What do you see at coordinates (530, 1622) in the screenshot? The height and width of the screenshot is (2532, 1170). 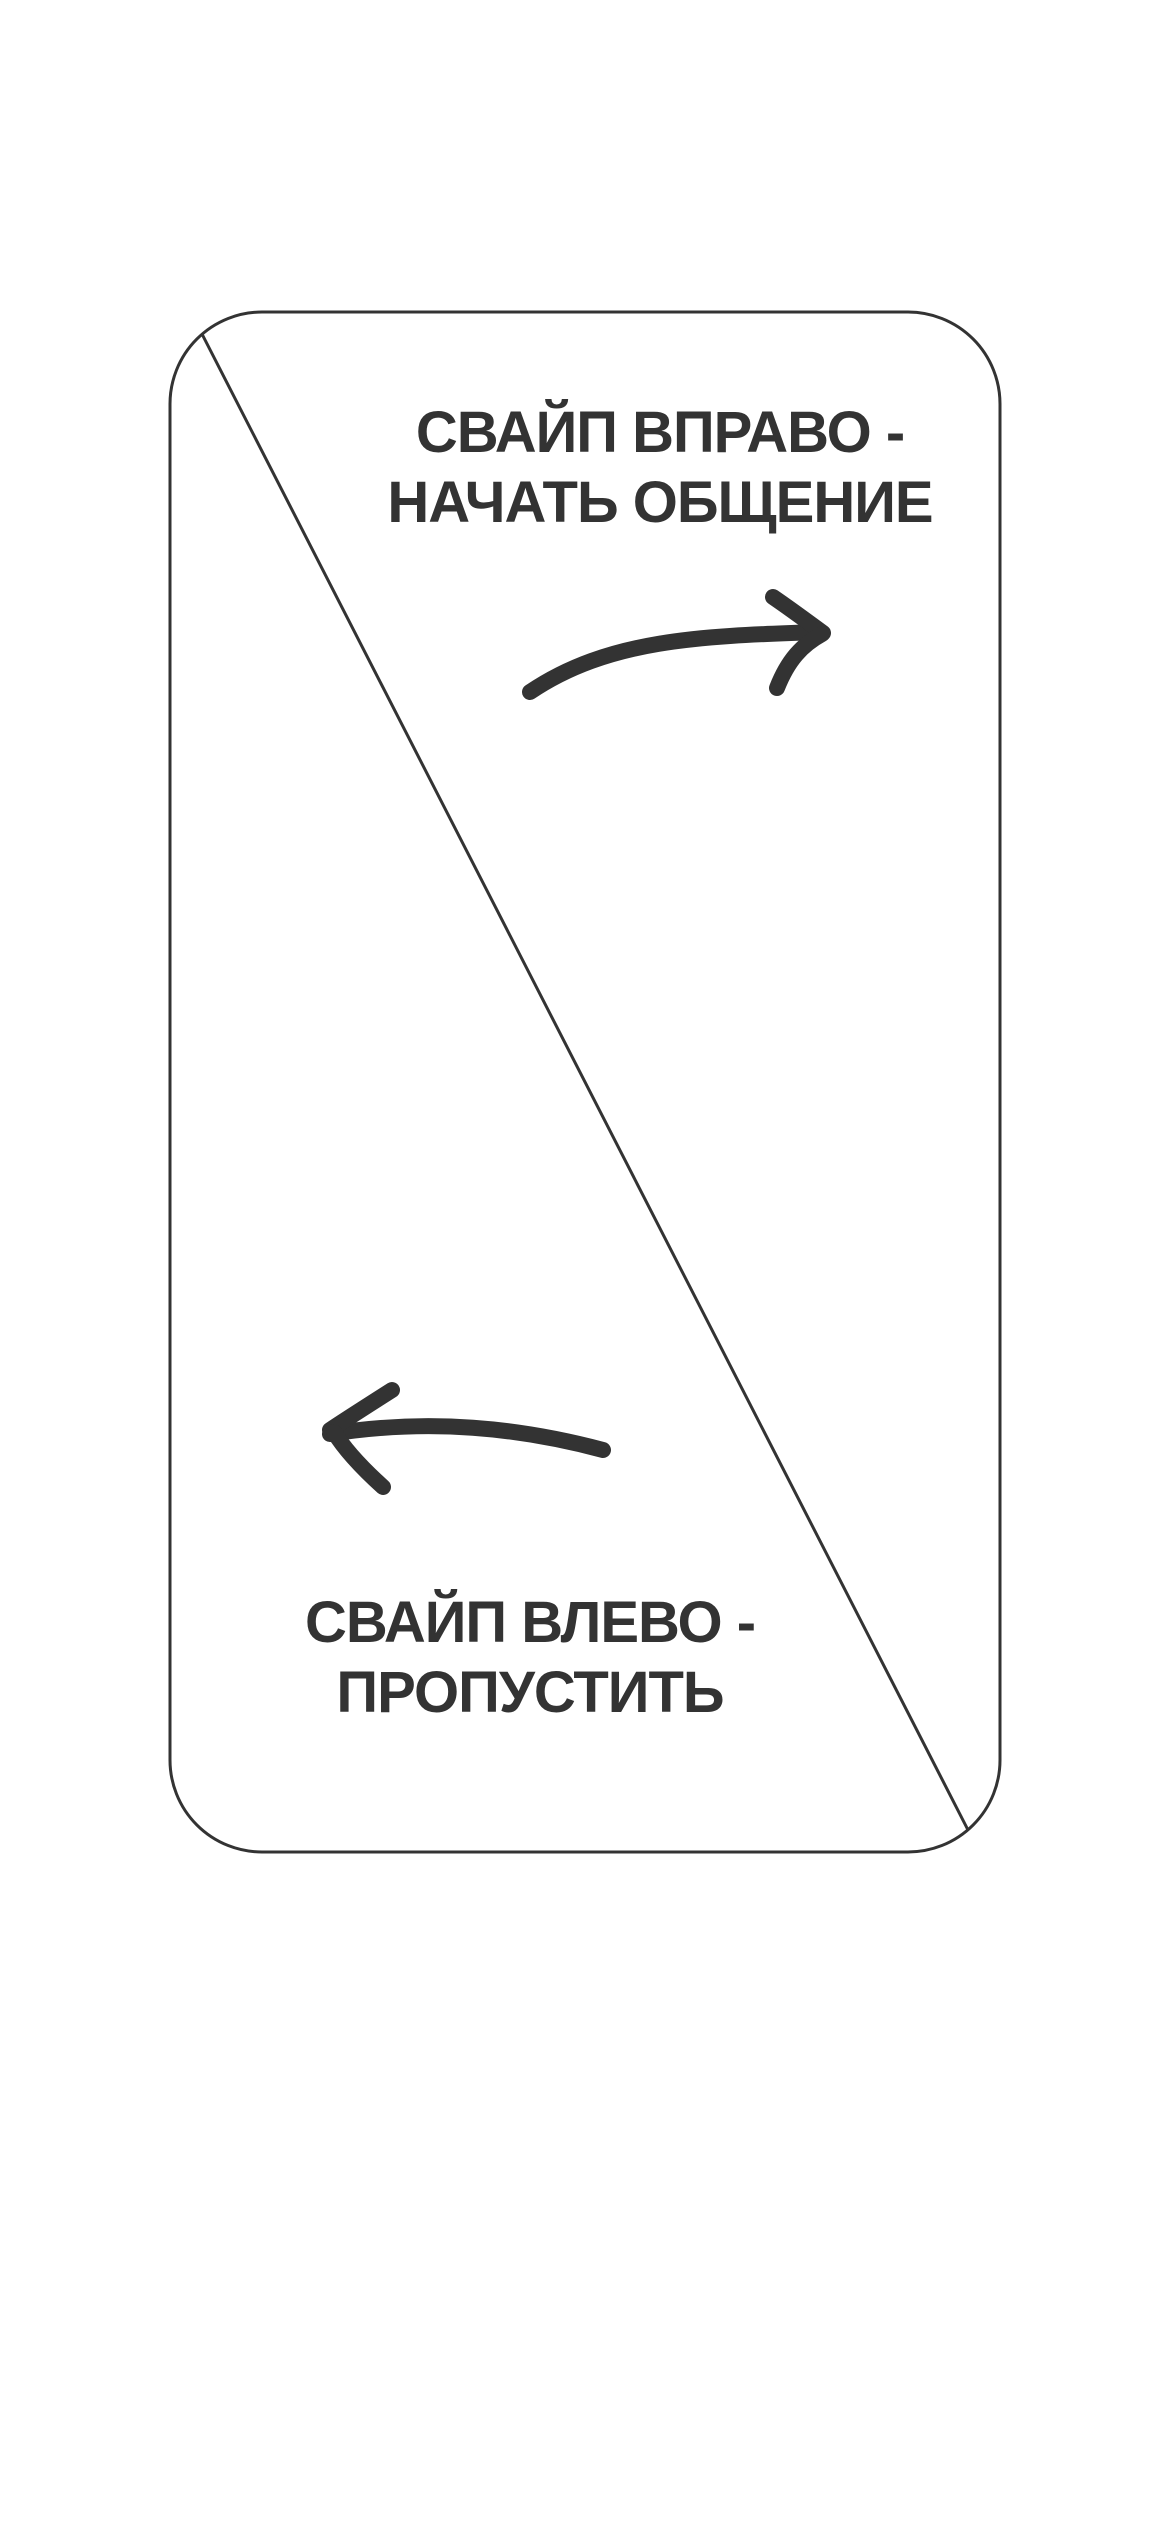 I see `swipe-left-hint-line1: СВАЙП ВЛЕВО -` at bounding box center [530, 1622].